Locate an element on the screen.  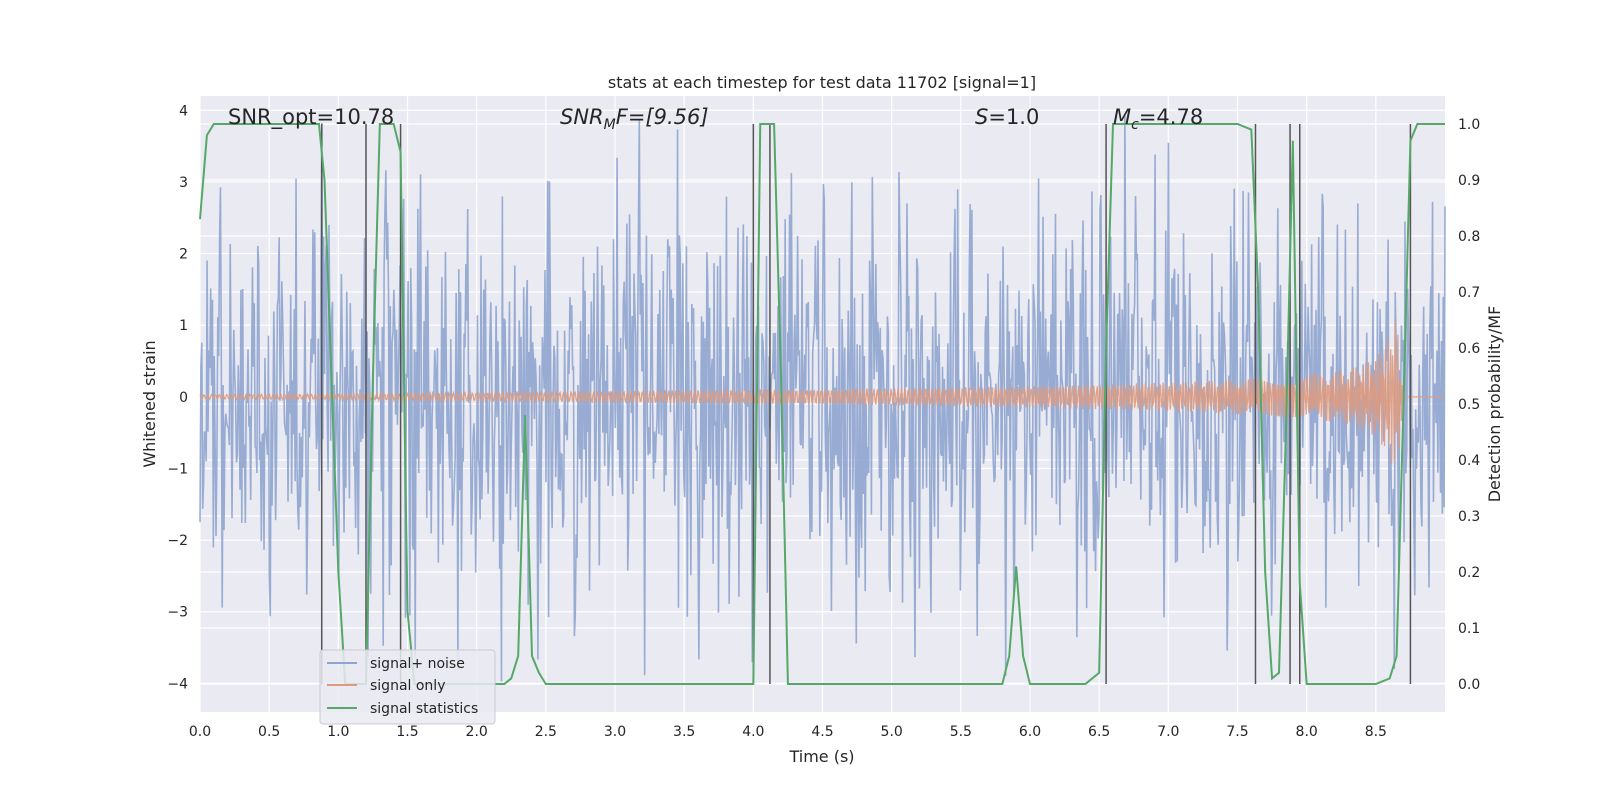
y-left-tick-label: −4 is located at coordinates (177, 684).